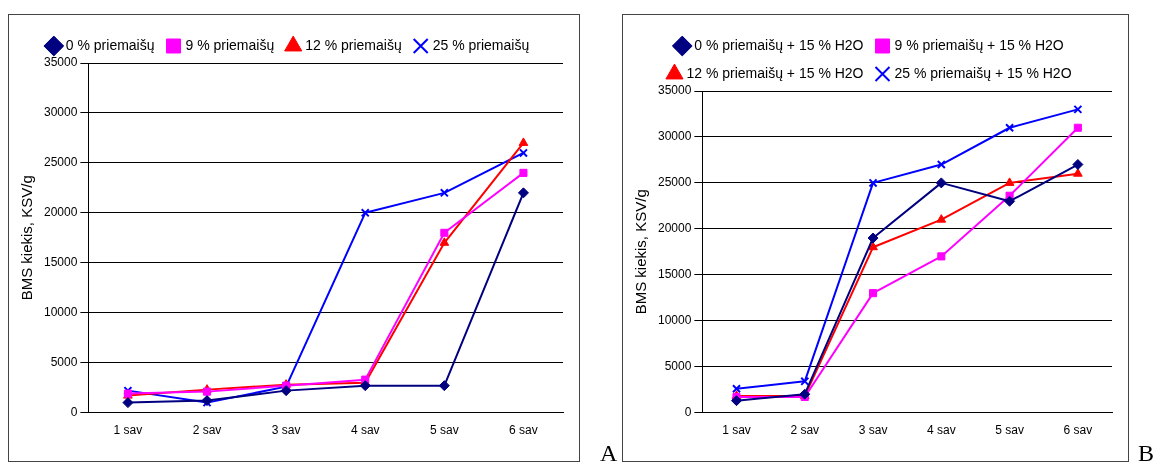 This screenshot has height=465, width=1156. What do you see at coordinates (1146, 452) in the screenshot?
I see `text: B` at bounding box center [1146, 452].